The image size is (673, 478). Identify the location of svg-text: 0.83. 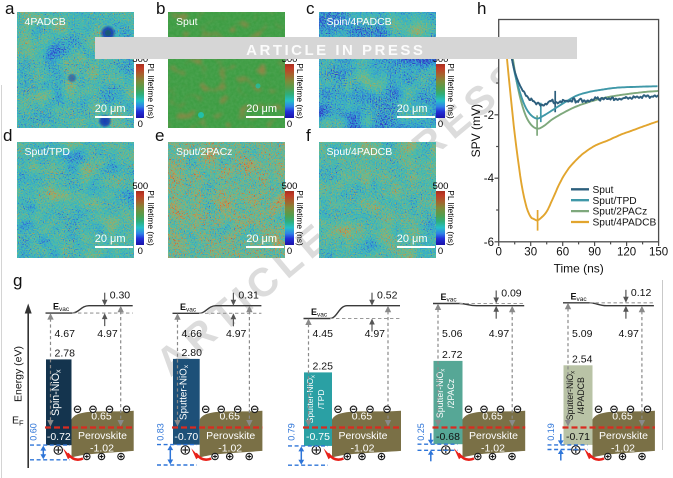
(161, 432).